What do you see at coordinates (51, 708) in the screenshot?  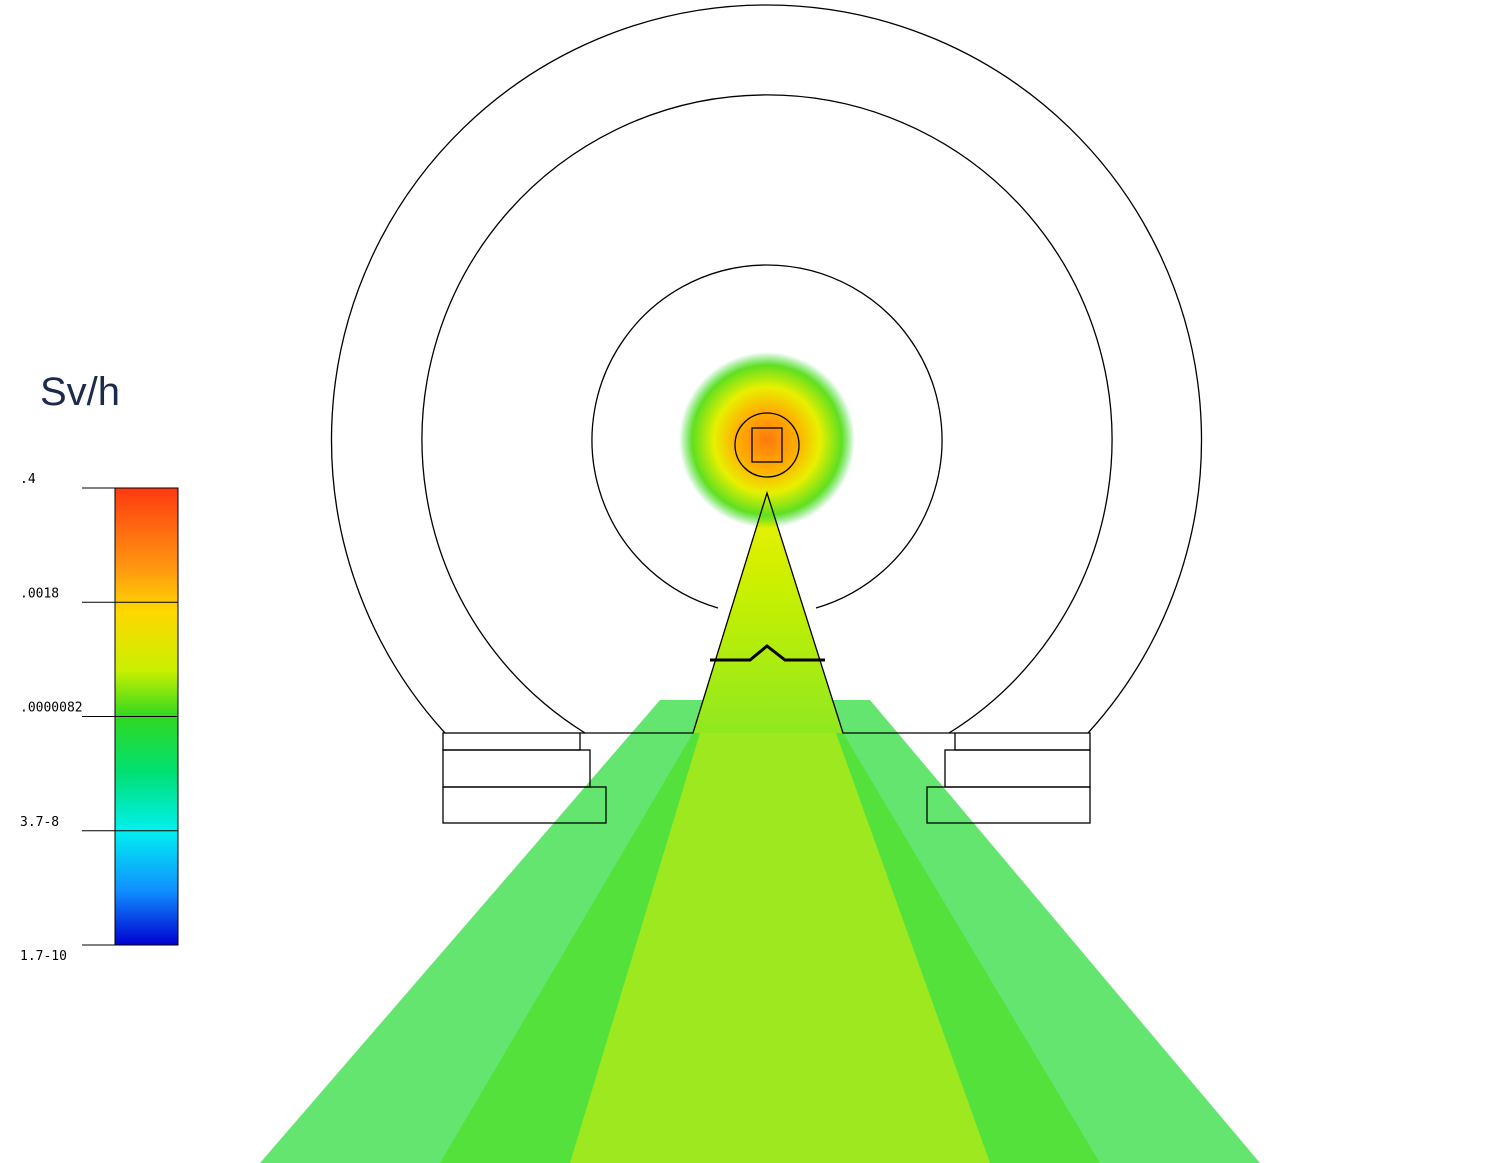 I see `colorbar-label: .0000082` at bounding box center [51, 708].